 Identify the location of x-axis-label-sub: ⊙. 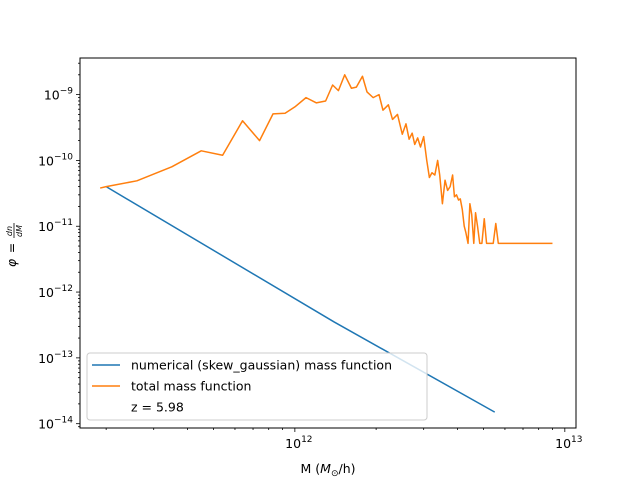
(335, 474).